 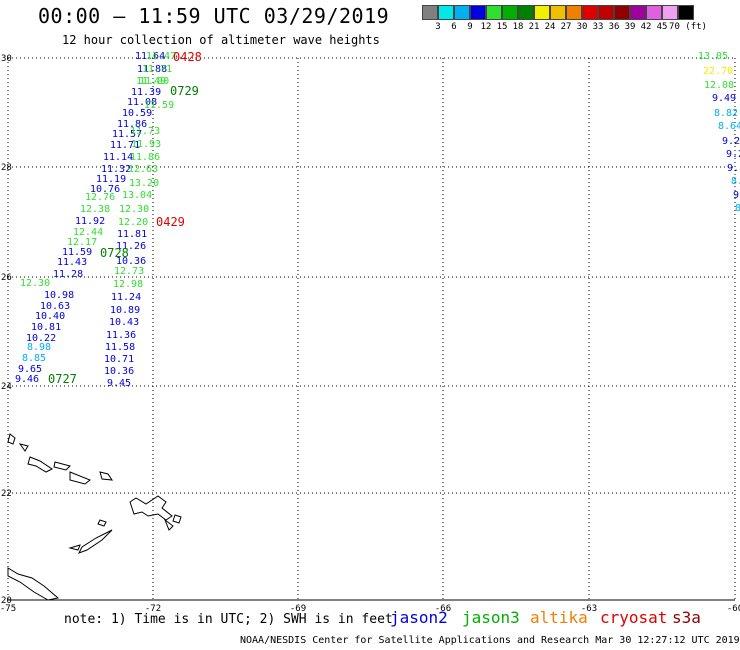 I want to click on track-value-jason3: 11.73, so click(x=145, y=131).